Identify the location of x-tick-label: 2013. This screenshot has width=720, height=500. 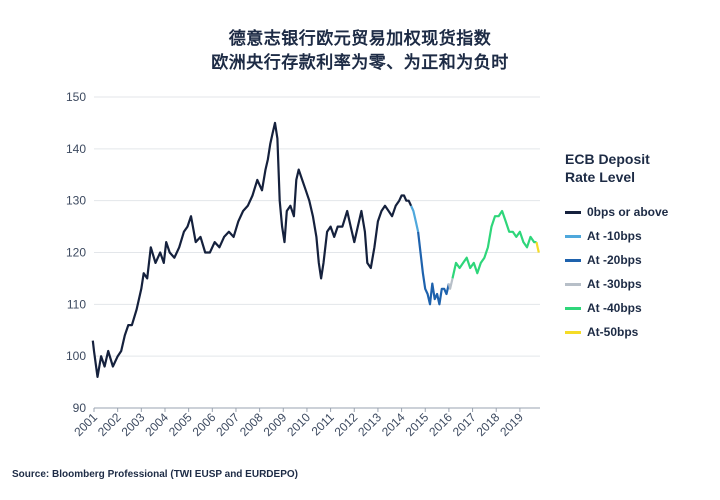
(369, 424).